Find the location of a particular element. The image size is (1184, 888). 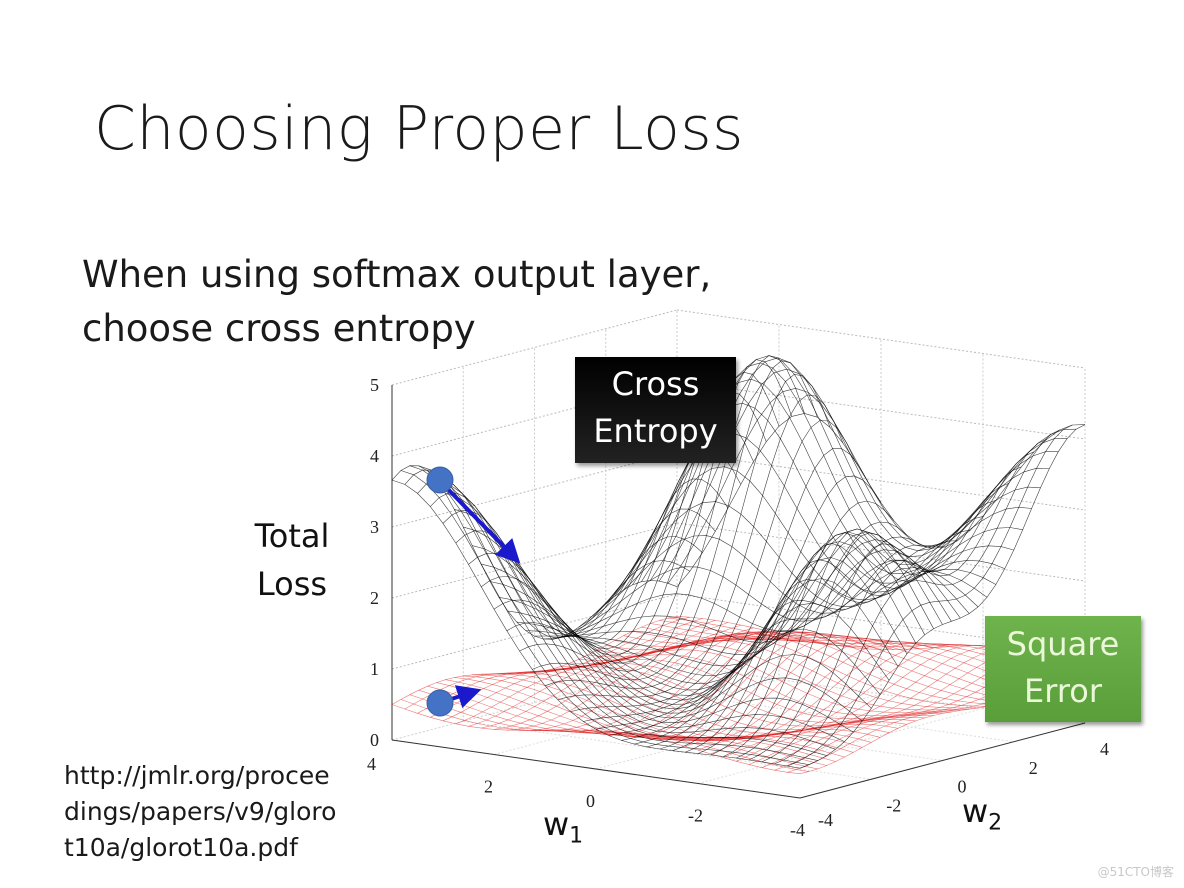

cross-entropy-label: Cross Entropy is located at coordinates (655, 410).